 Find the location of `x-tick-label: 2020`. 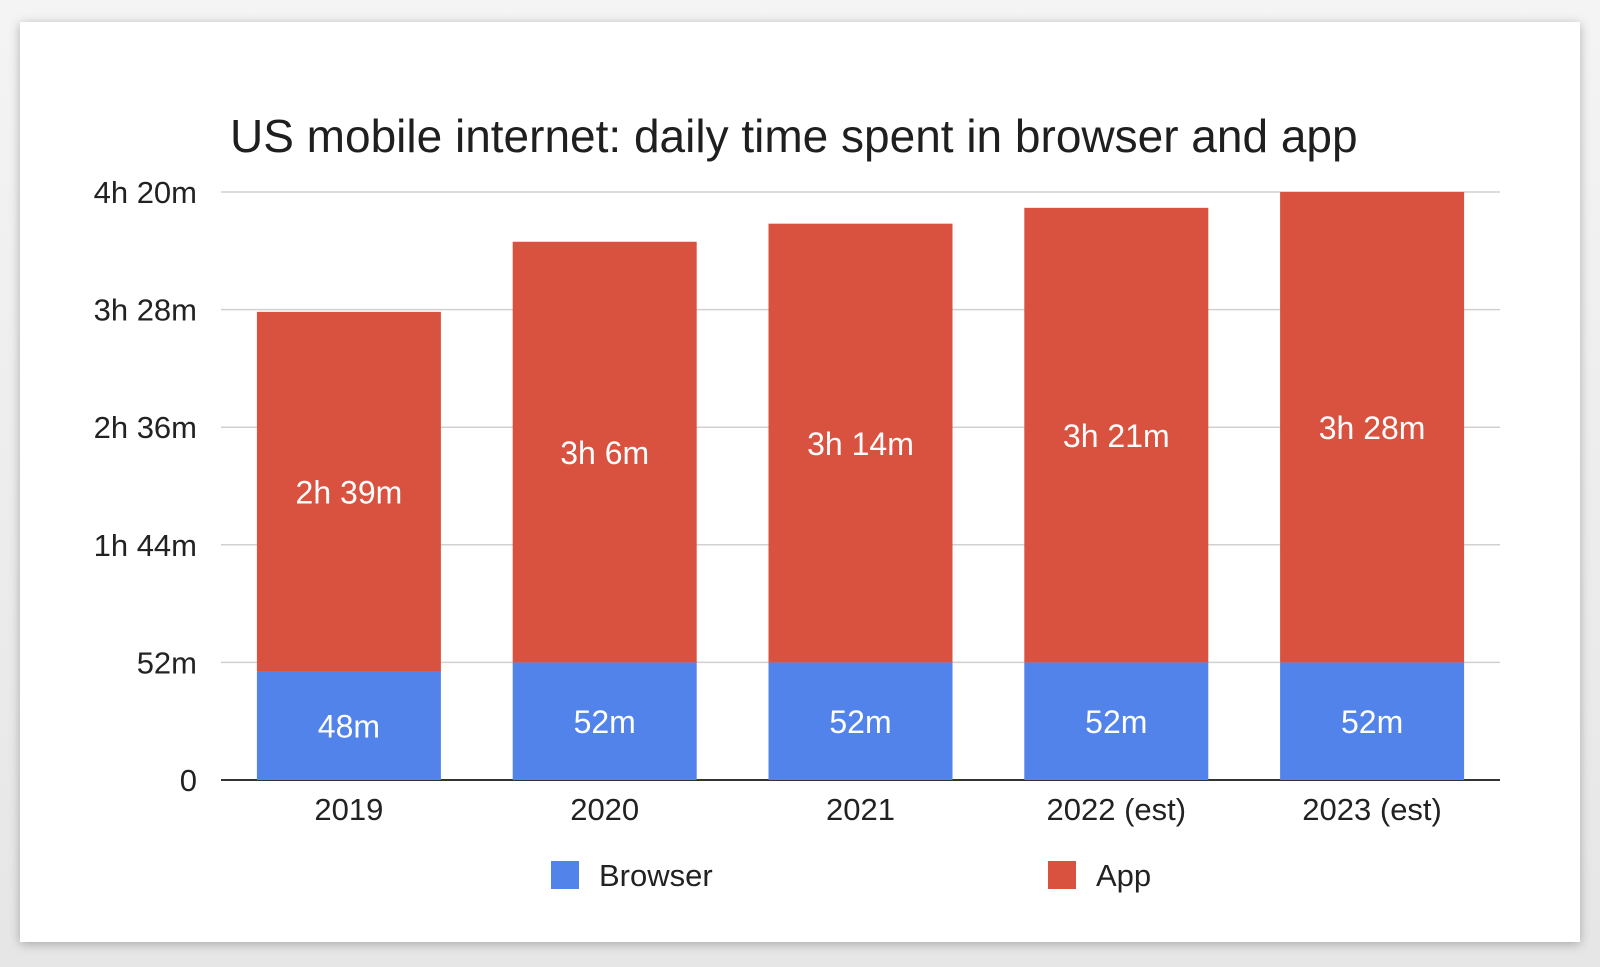

x-tick-label: 2020 is located at coordinates (604, 809).